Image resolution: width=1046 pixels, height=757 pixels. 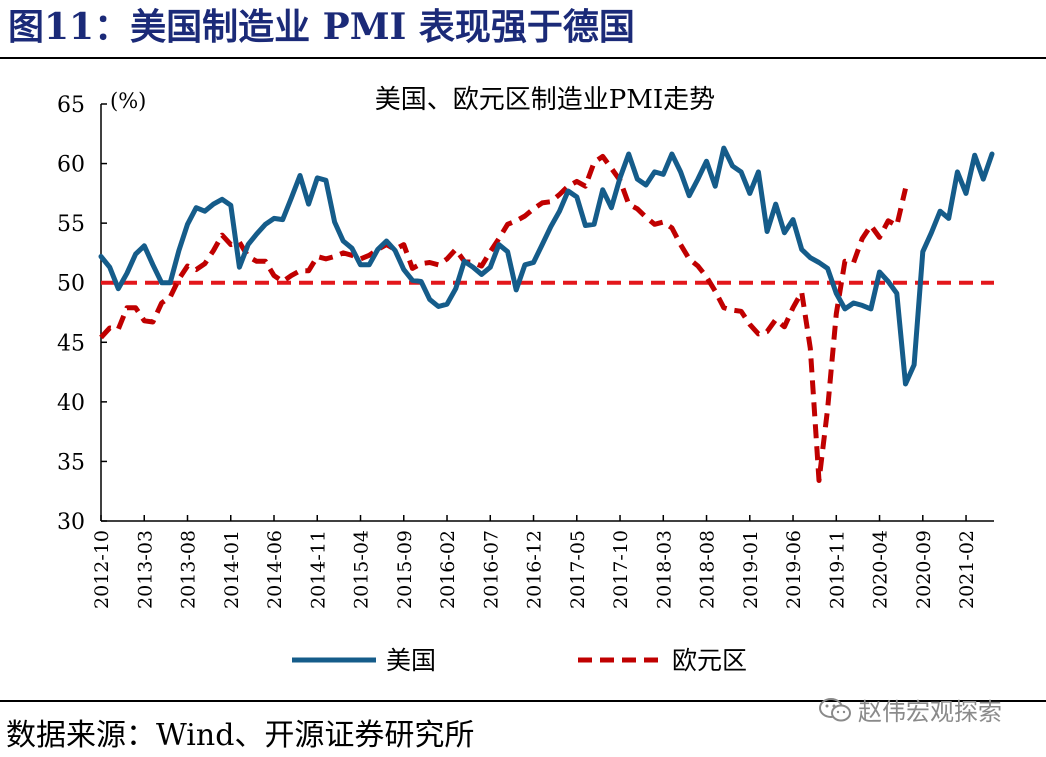 What do you see at coordinates (930, 712) in the screenshot?
I see `watermark-text: 赵伟宏观探索` at bounding box center [930, 712].